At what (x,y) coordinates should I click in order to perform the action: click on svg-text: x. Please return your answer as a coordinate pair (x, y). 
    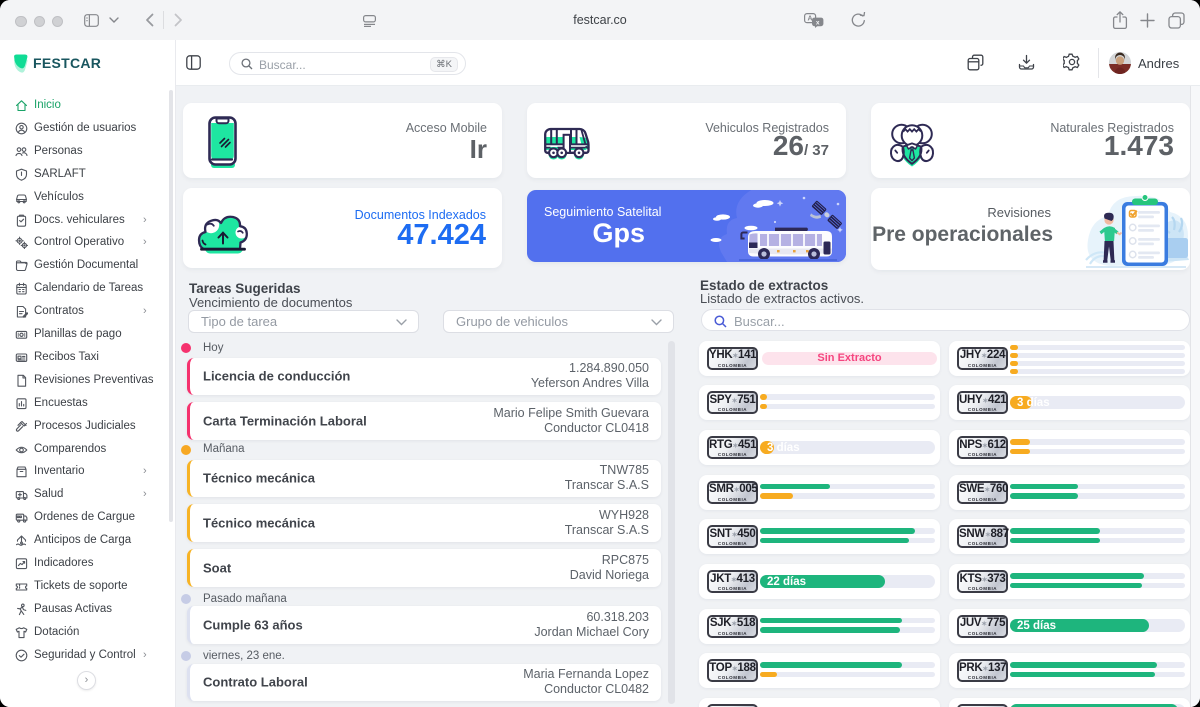
    Looking at the image, I should click on (818, 22).